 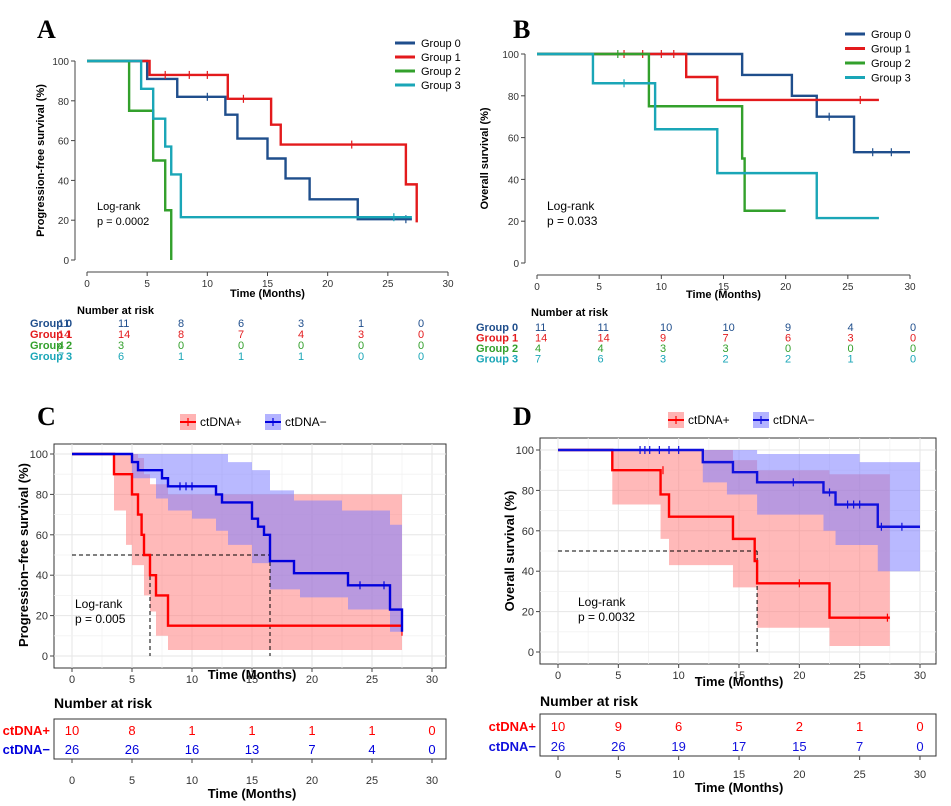 I want to click on risk-count: 8, so click(x=181, y=324).